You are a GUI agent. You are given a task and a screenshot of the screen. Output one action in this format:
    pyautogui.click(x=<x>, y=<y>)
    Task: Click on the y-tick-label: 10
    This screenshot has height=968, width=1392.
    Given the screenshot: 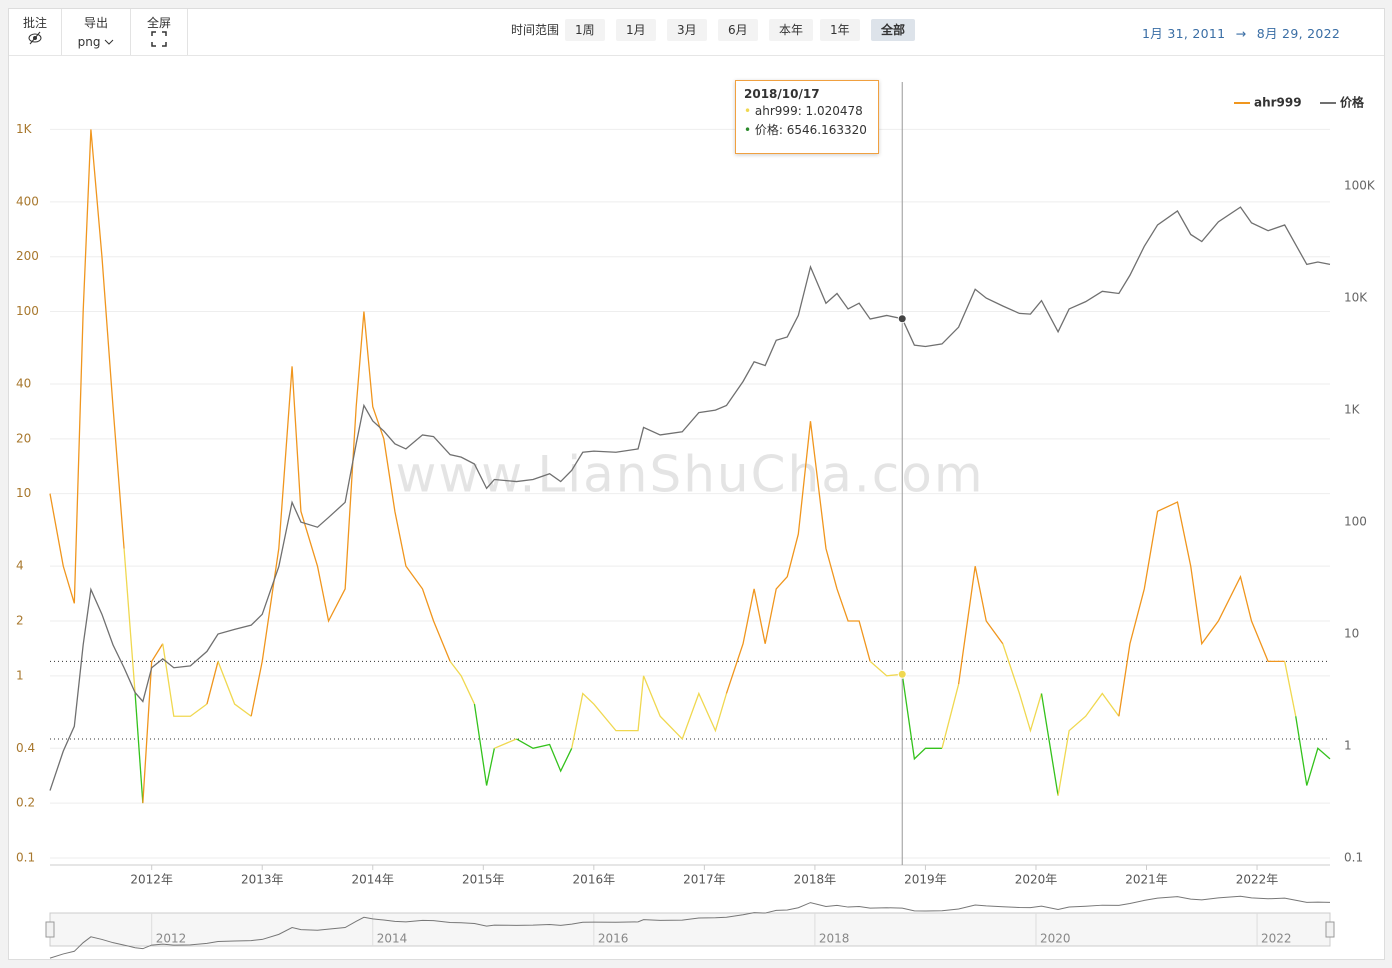 What is the action you would take?
    pyautogui.click(x=23, y=493)
    